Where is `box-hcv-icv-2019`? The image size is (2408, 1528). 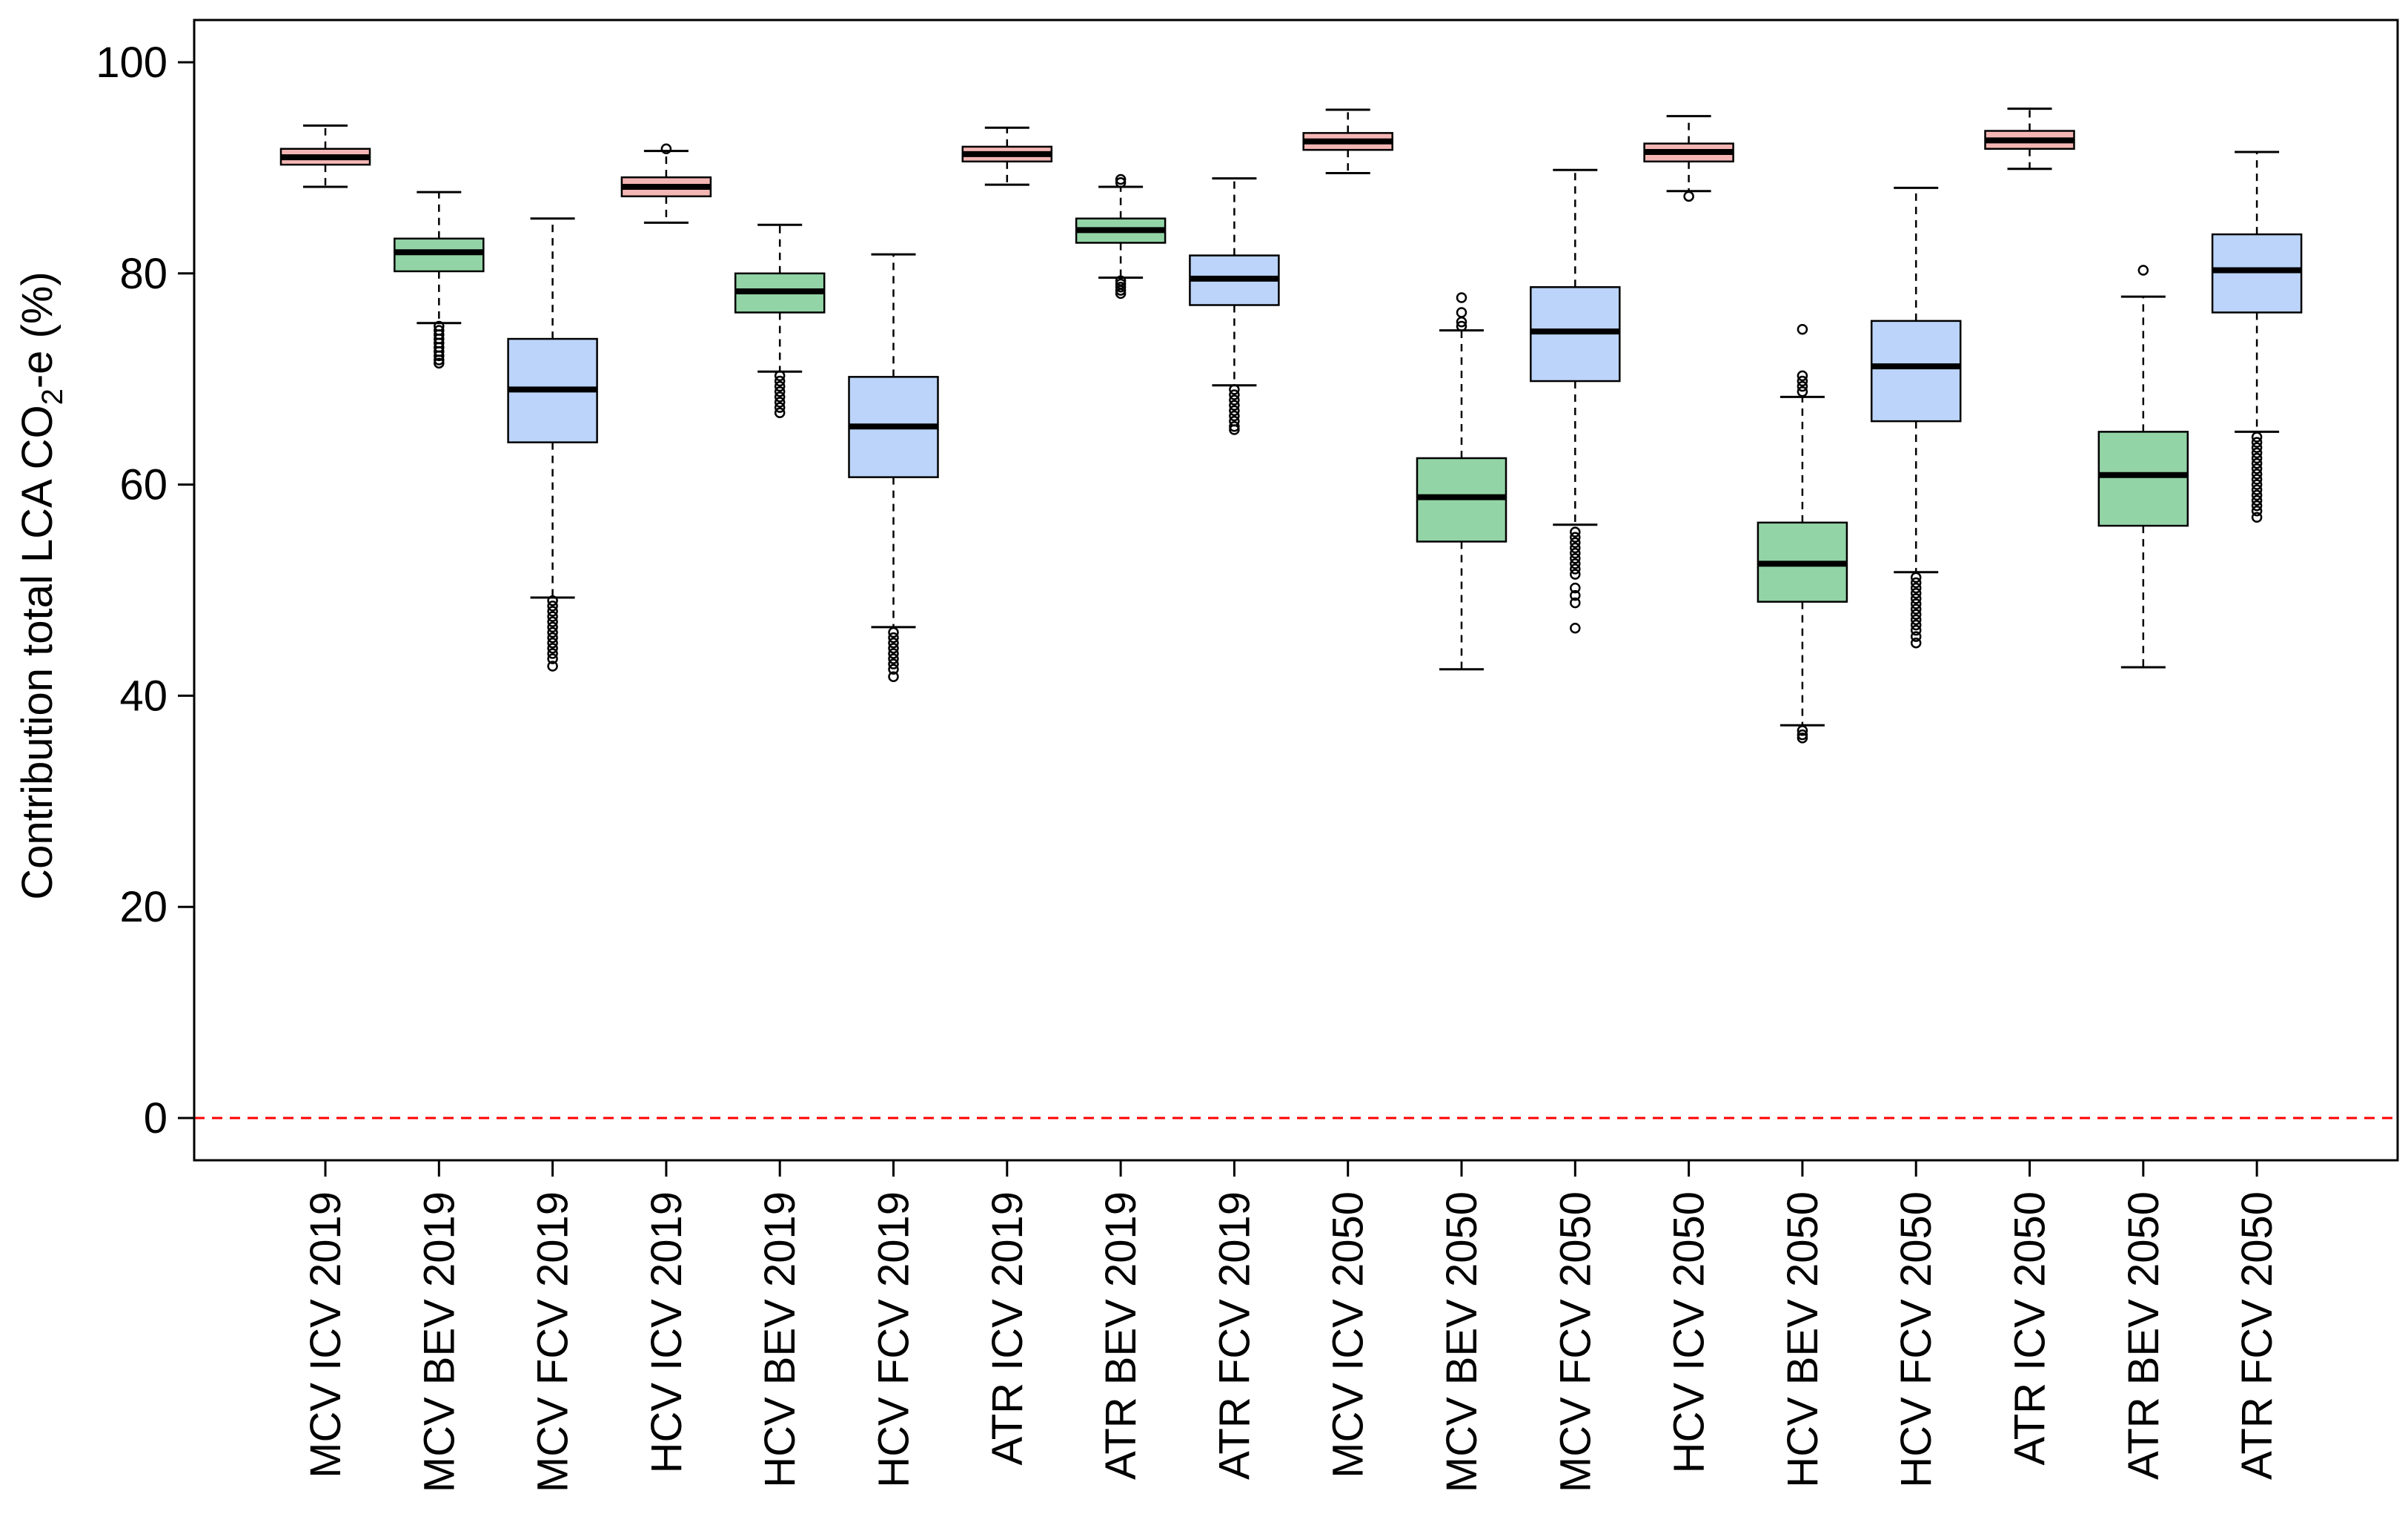 box-hcv-icv-2019 is located at coordinates (666, 183).